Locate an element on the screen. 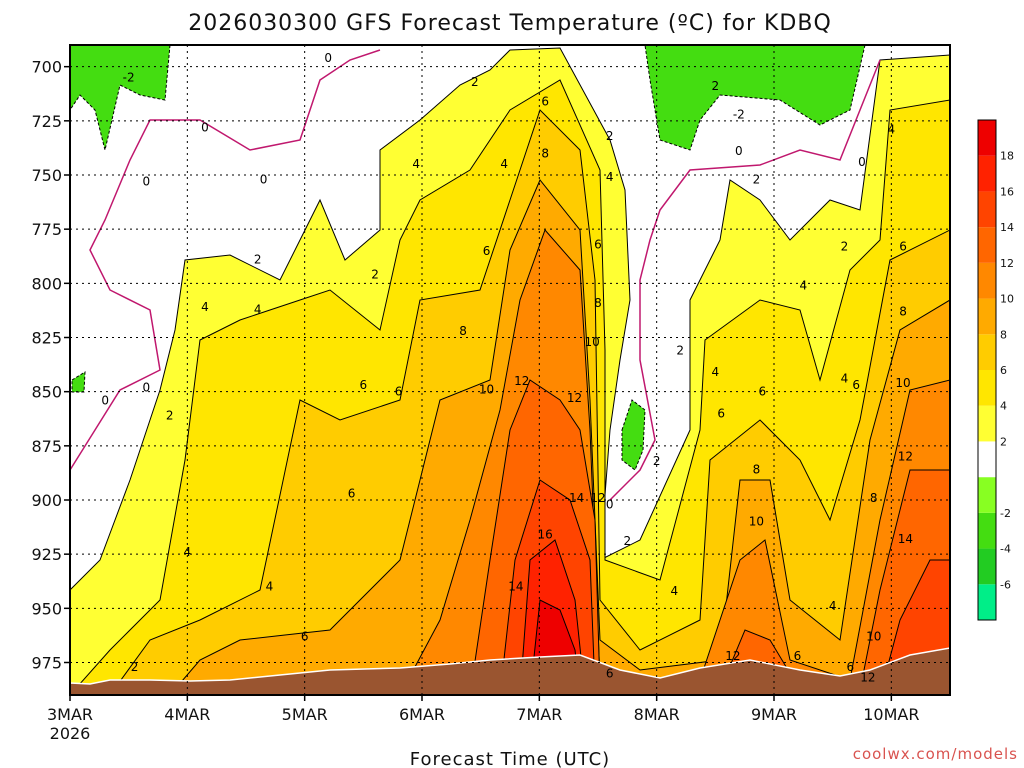 This screenshot has width=1024, height=768. y-tick-label: 875 is located at coordinates (46, 446).